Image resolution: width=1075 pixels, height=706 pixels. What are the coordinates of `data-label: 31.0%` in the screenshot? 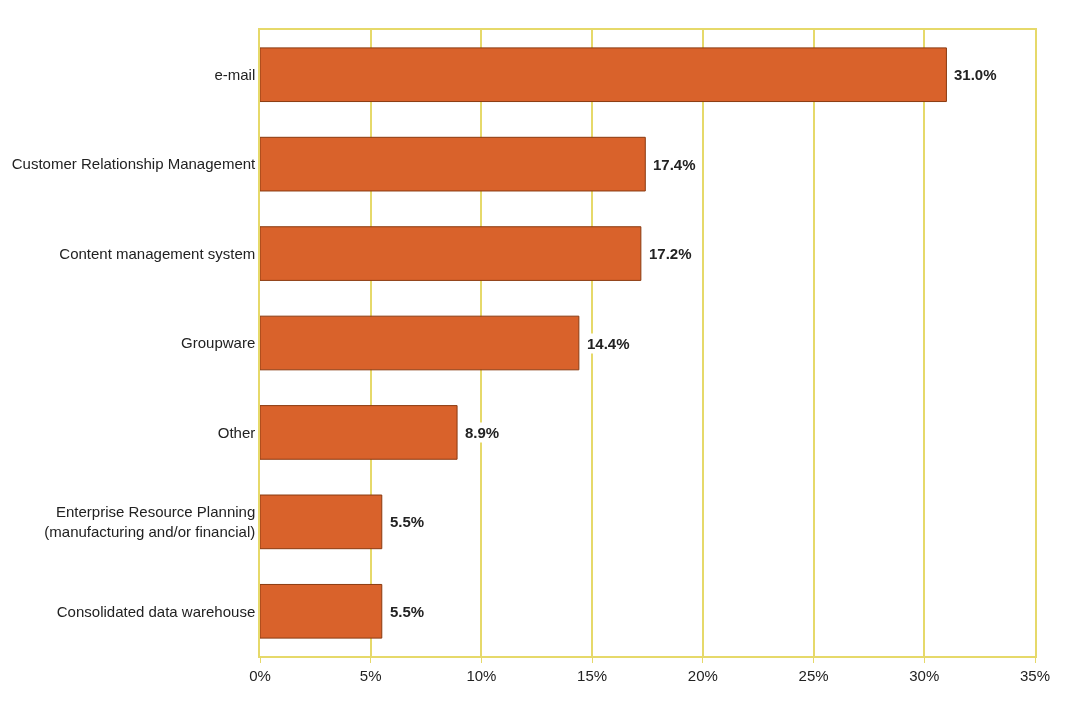 It's located at (975, 74).